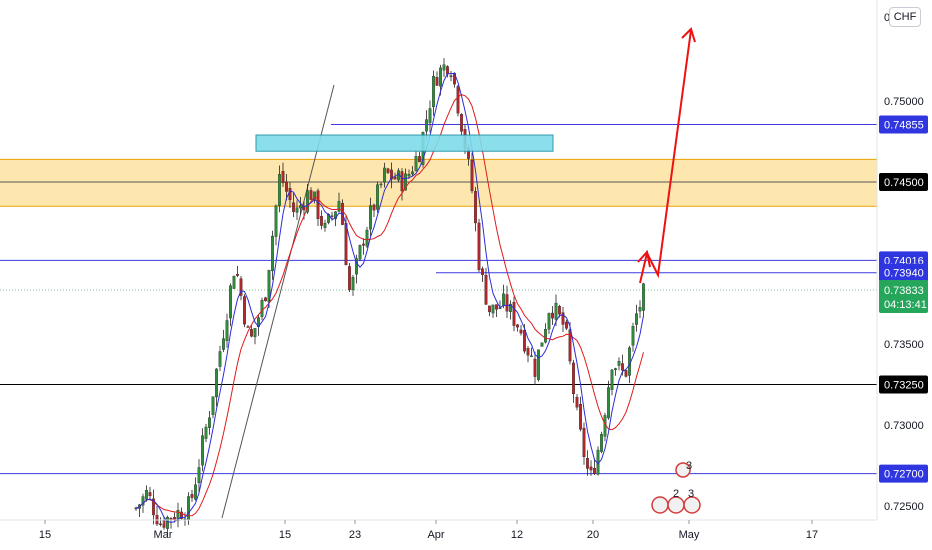  Describe the element at coordinates (278, 301) in the screenshot. I see `trend-line-gray` at that location.